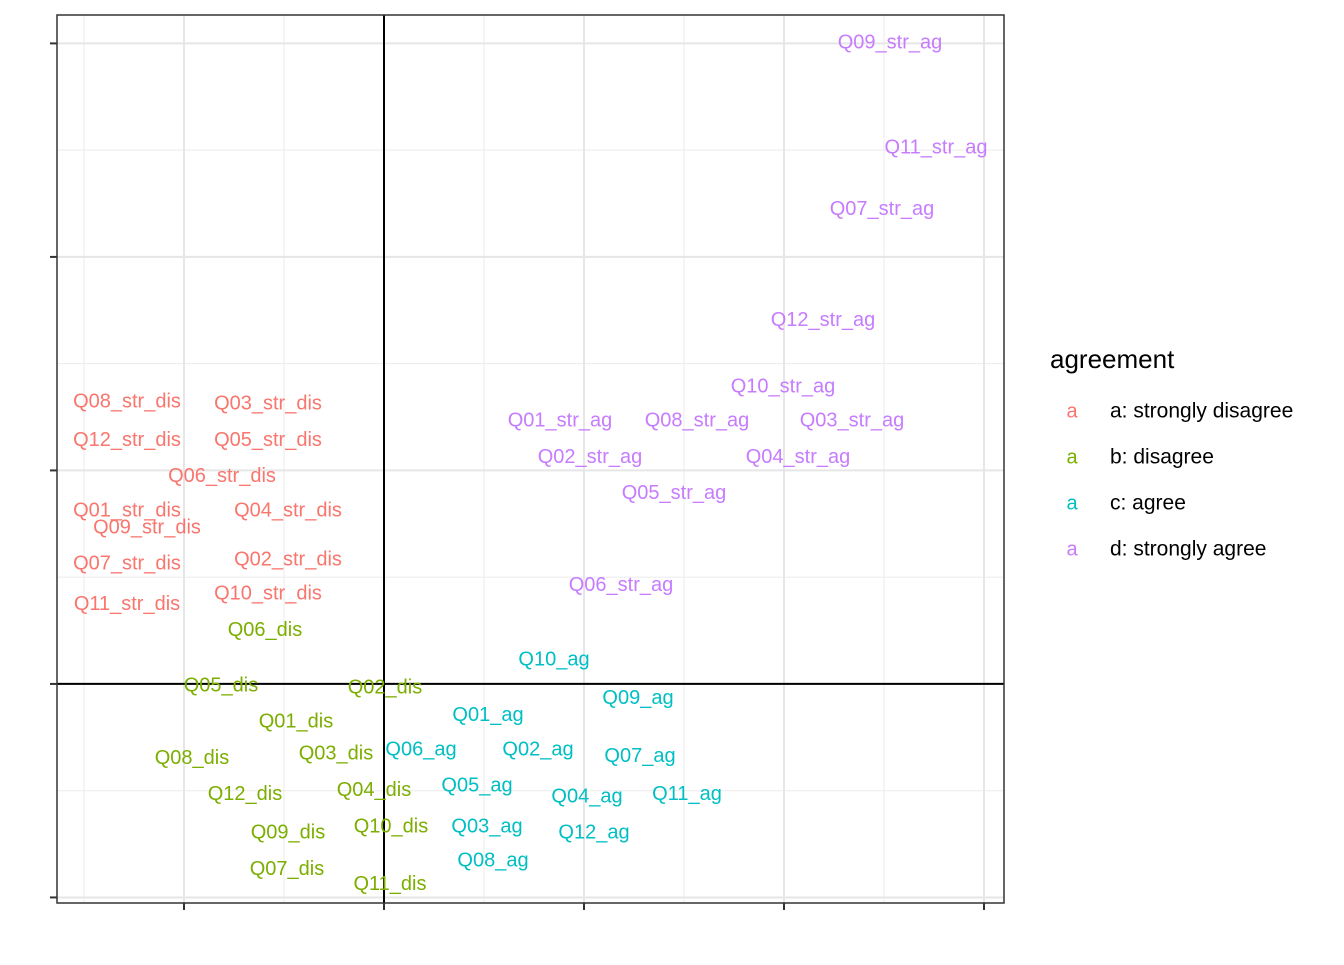 The height and width of the screenshot is (965, 1344). What do you see at coordinates (288, 510) in the screenshot?
I see `point-label: Q04_str_dis` at bounding box center [288, 510].